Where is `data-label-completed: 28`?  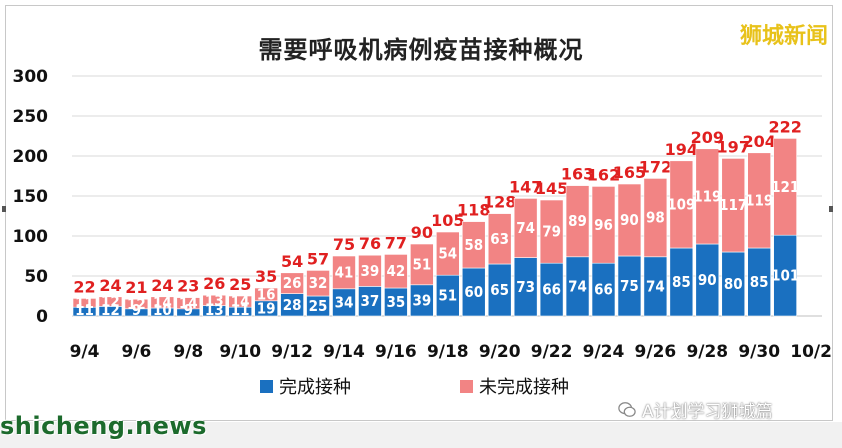 data-label-completed: 28 is located at coordinates (292, 305).